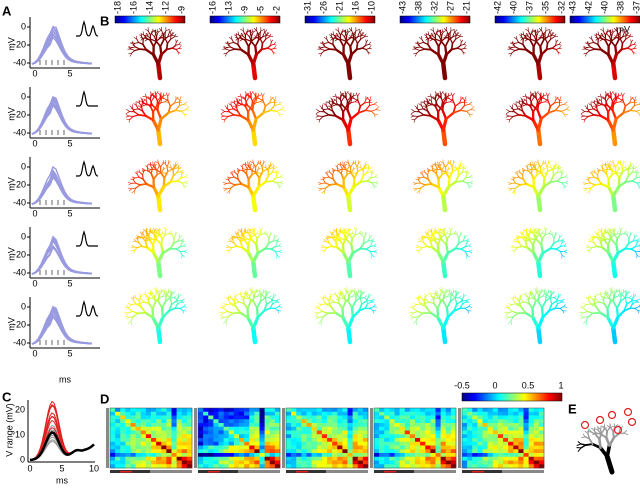  What do you see at coordinates (151, 471) in the screenshot?
I see `col-bar` at bounding box center [151, 471].